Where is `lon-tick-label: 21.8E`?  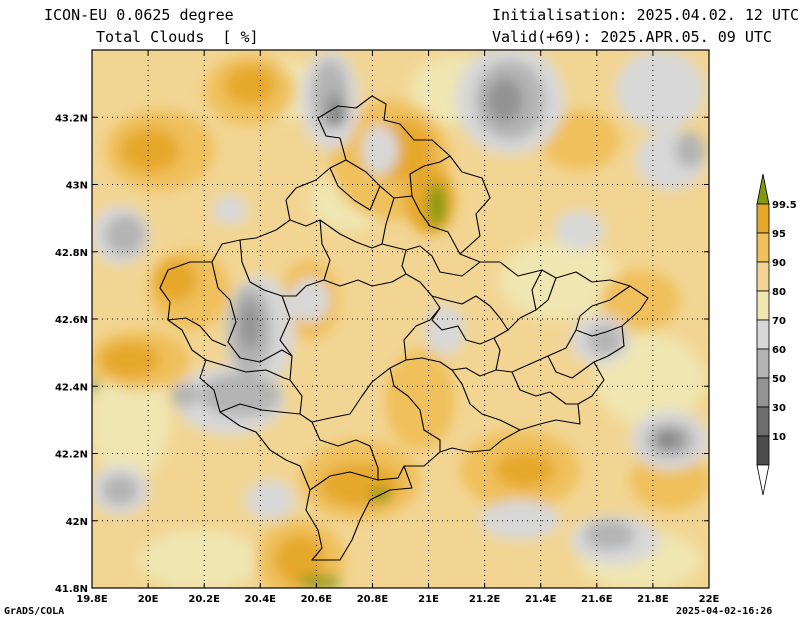
lon-tick-label: 21.8E is located at coordinates (653, 599).